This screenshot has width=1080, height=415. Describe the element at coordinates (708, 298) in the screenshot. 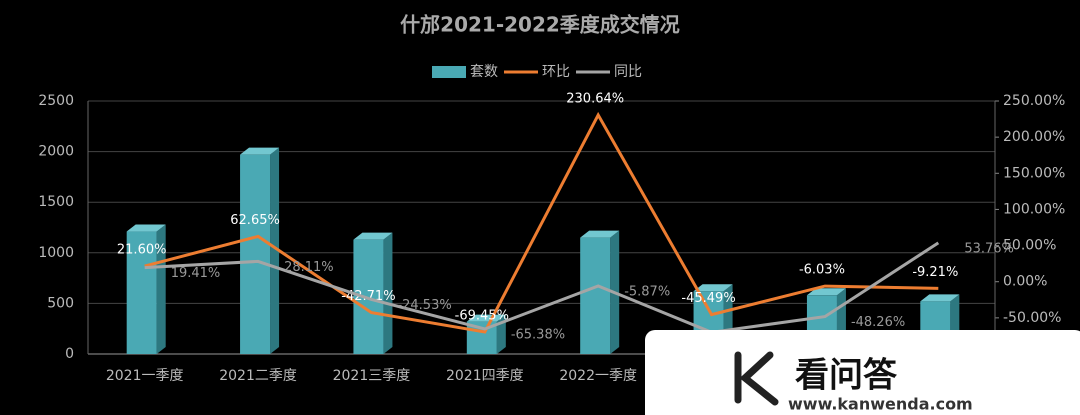

I see `data-label: -45.49%` at that location.